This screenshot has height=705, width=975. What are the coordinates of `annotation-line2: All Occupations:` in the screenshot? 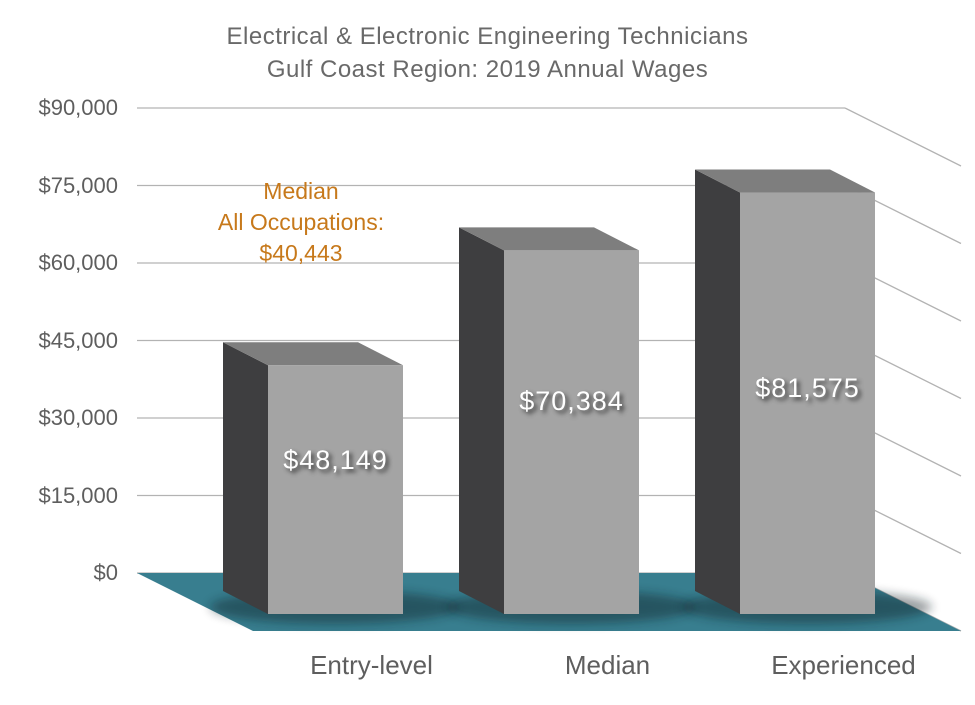 It's located at (301, 222).